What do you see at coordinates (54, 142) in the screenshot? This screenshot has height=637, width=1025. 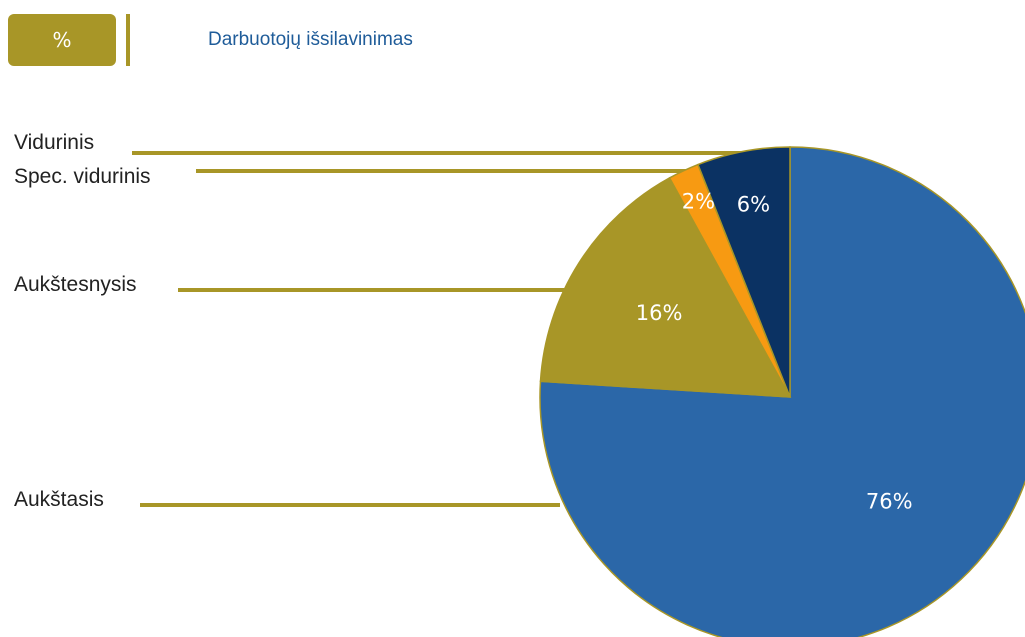 I see `category-label-vidurinis: Vidurinis` at bounding box center [54, 142].